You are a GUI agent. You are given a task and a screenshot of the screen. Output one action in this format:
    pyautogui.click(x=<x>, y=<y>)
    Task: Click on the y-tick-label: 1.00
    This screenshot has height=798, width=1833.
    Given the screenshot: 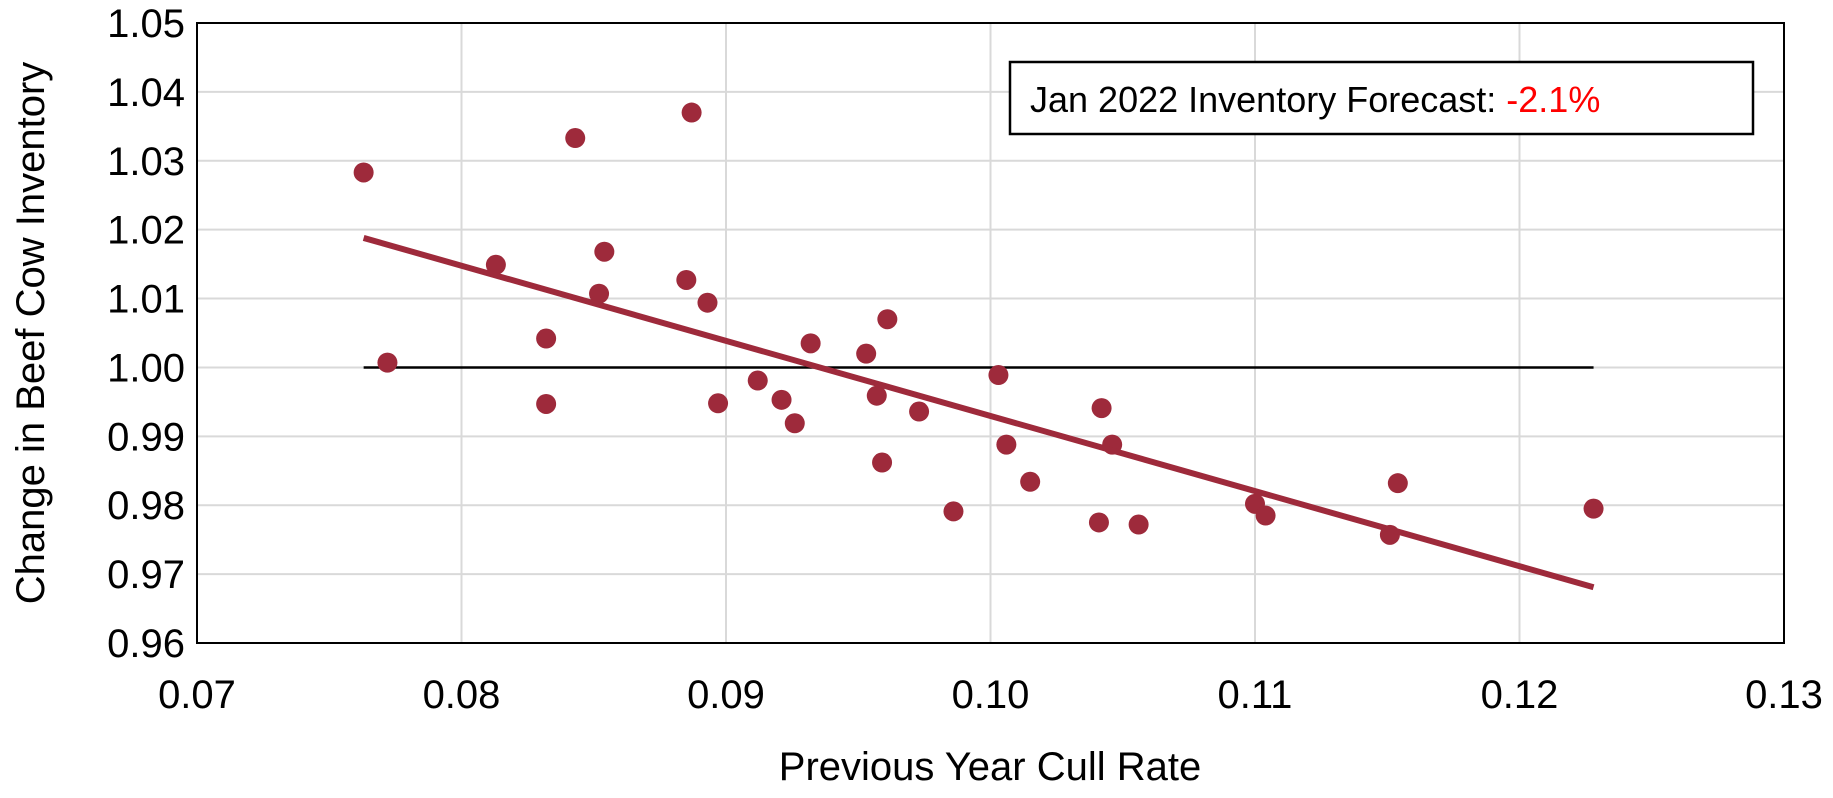 What is the action you would take?
    pyautogui.click(x=146, y=368)
    